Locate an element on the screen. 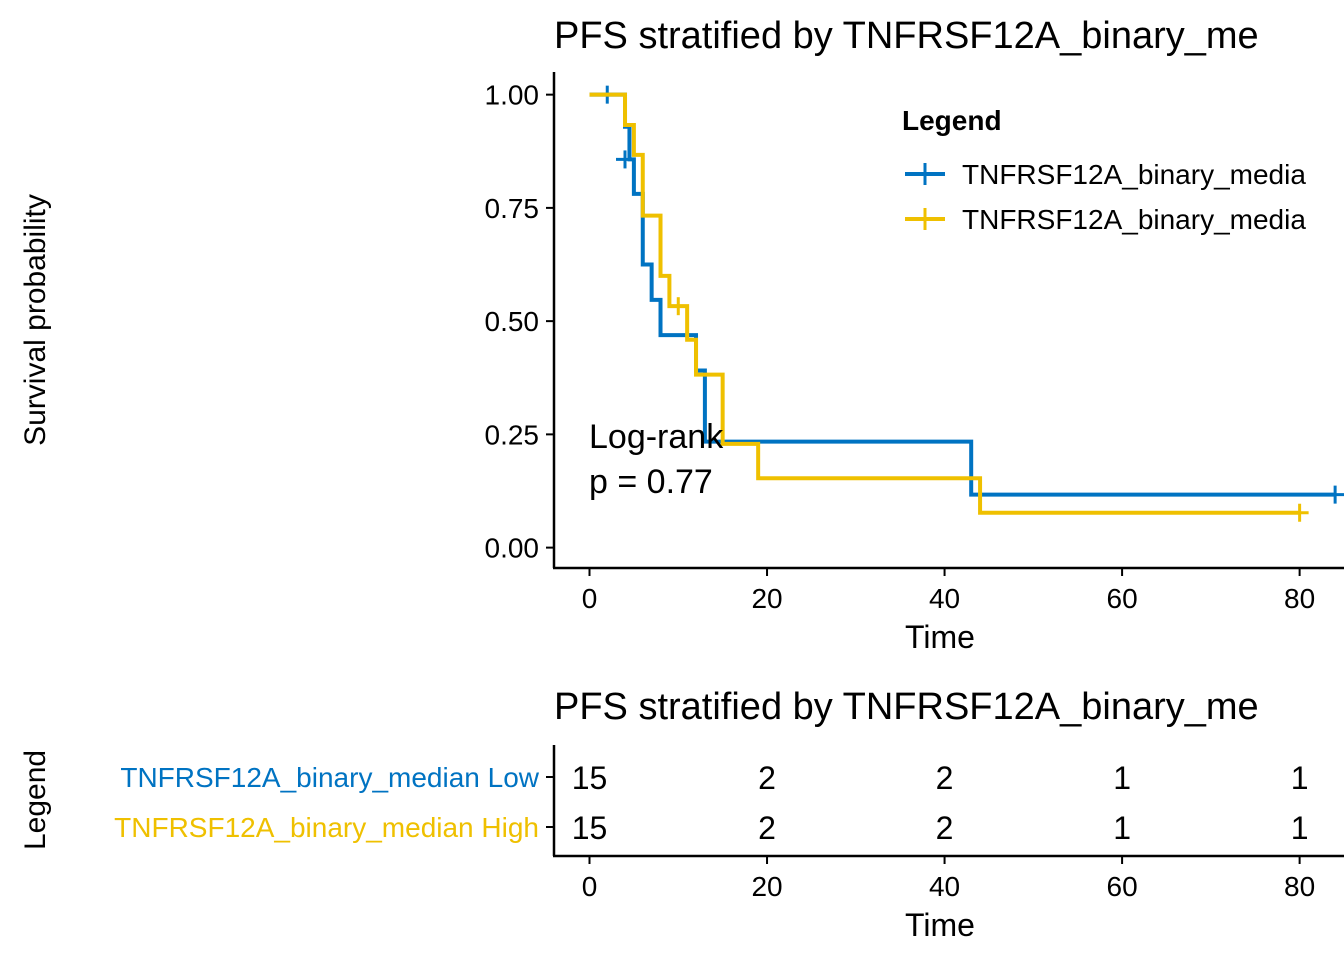  log-rank-label: Log-rank is located at coordinates (656, 437).